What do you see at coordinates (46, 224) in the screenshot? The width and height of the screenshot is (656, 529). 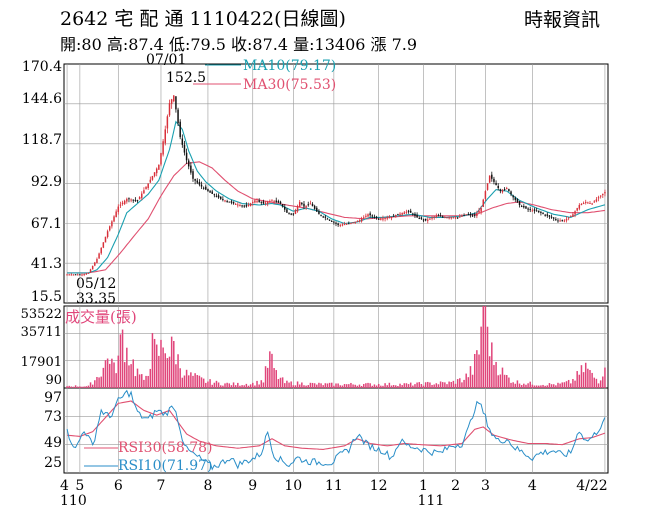 I see `price-tick: 67.1` at bounding box center [46, 224].